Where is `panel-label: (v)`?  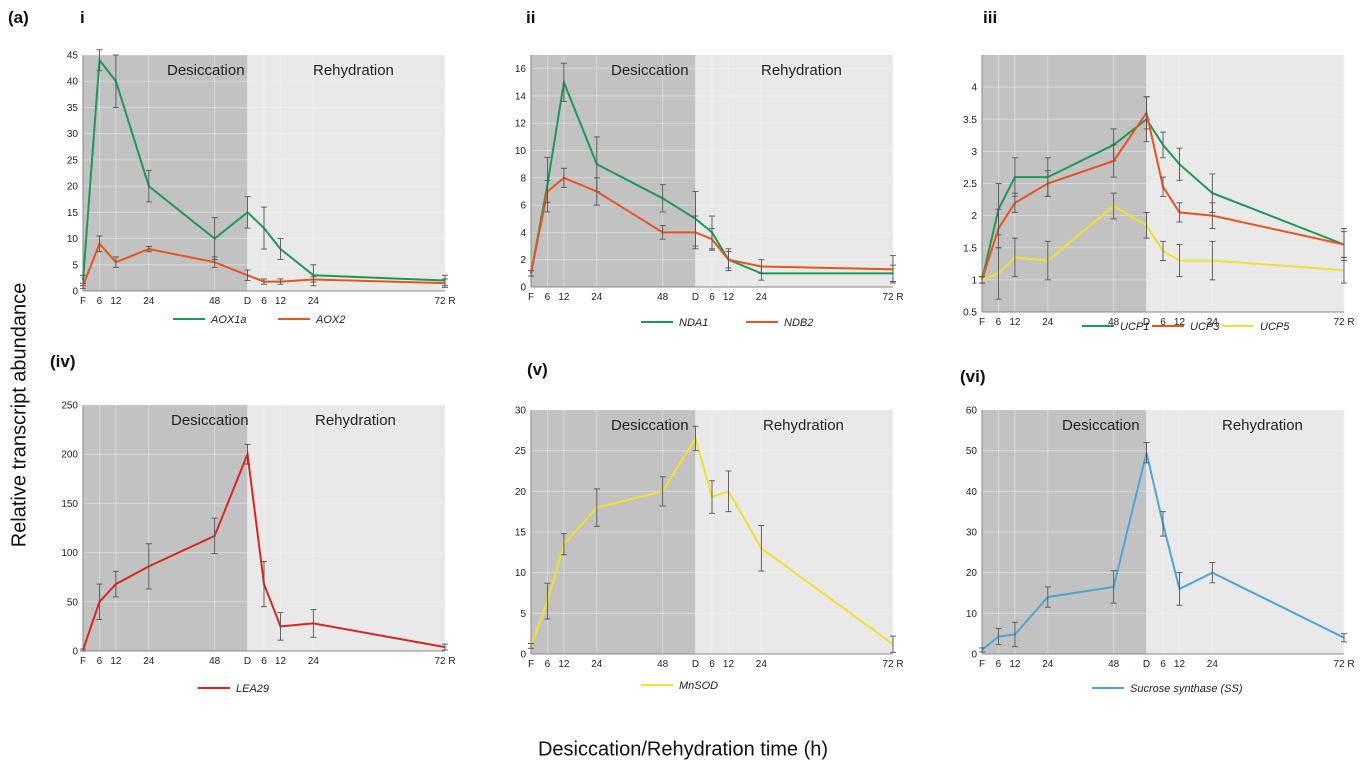 panel-label: (v) is located at coordinates (537, 369).